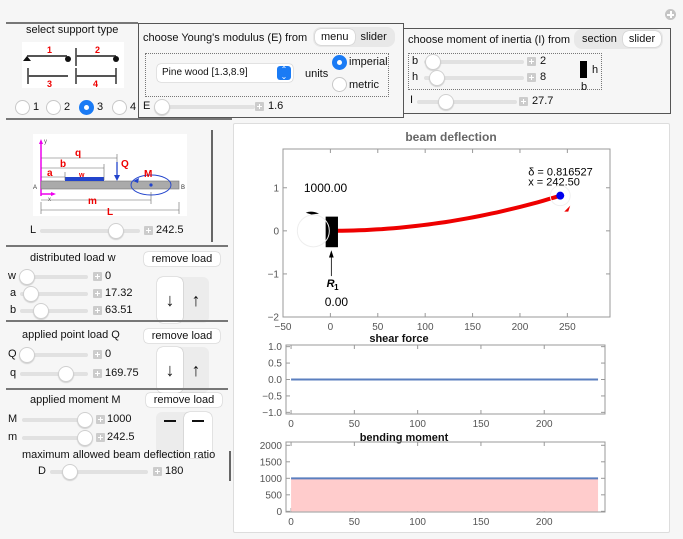 The width and height of the screenshot is (683, 539). I want to click on diagram-label-1: 1, so click(49, 50).